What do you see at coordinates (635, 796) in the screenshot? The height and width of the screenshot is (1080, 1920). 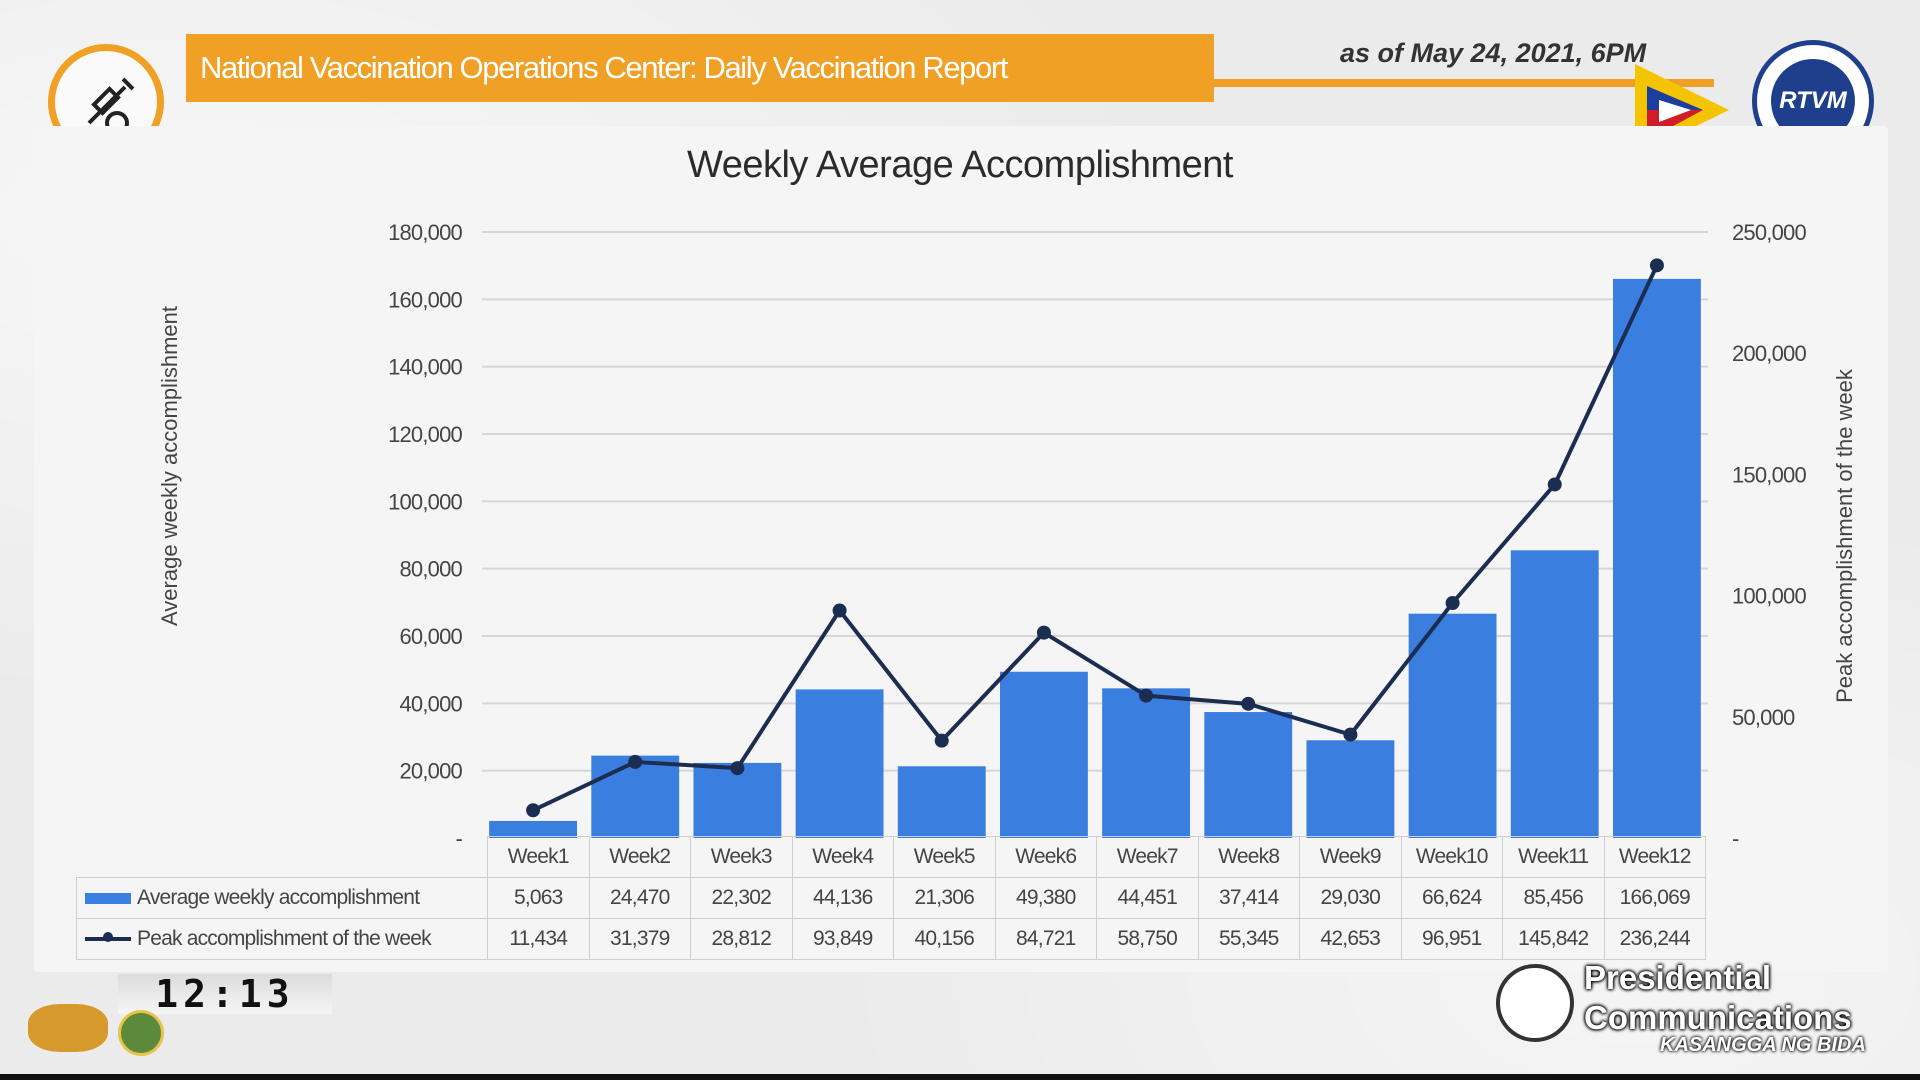 I see `bar-week2` at bounding box center [635, 796].